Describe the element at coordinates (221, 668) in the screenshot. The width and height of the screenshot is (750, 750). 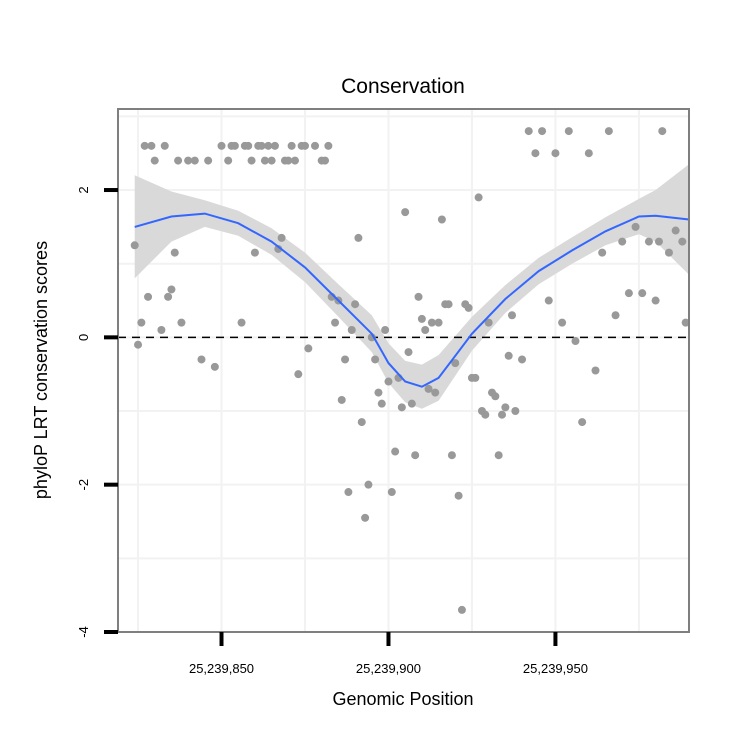
I see `x-tick-label: 25,239,850` at that location.